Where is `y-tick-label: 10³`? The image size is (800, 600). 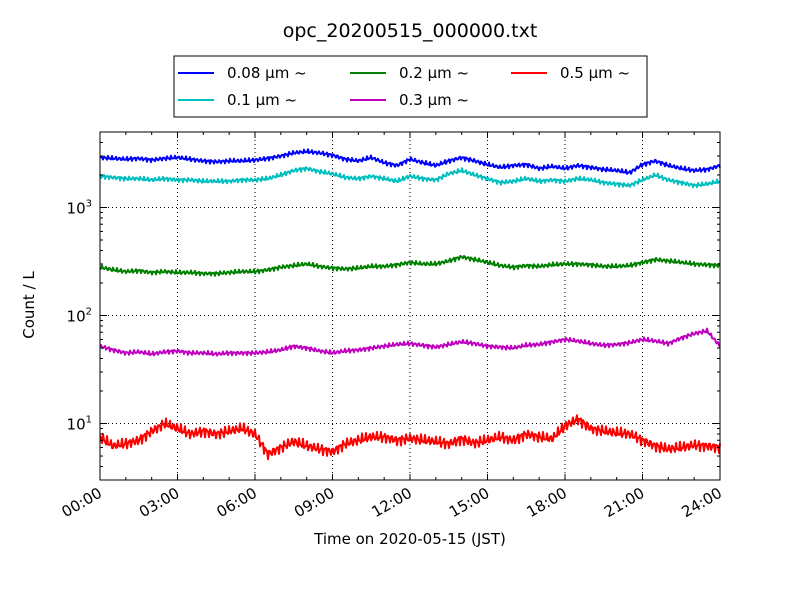 y-tick-label: 10³ is located at coordinates (79, 207).